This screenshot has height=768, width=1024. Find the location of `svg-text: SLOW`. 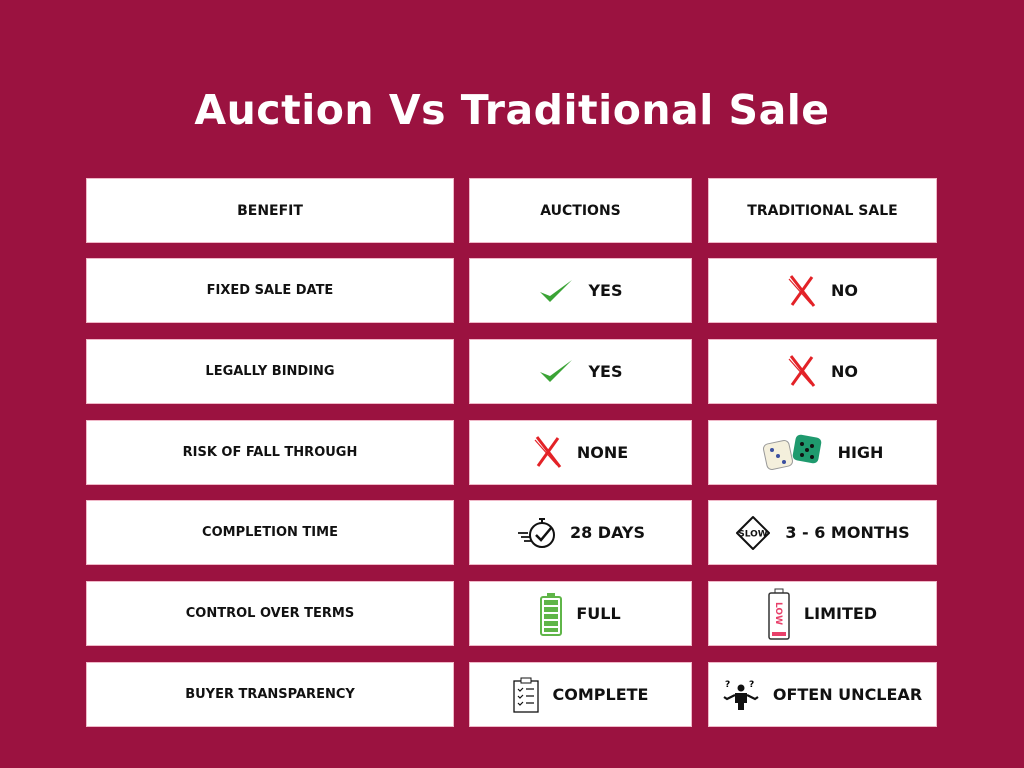

svg-text: SLOW is located at coordinates (754, 534).